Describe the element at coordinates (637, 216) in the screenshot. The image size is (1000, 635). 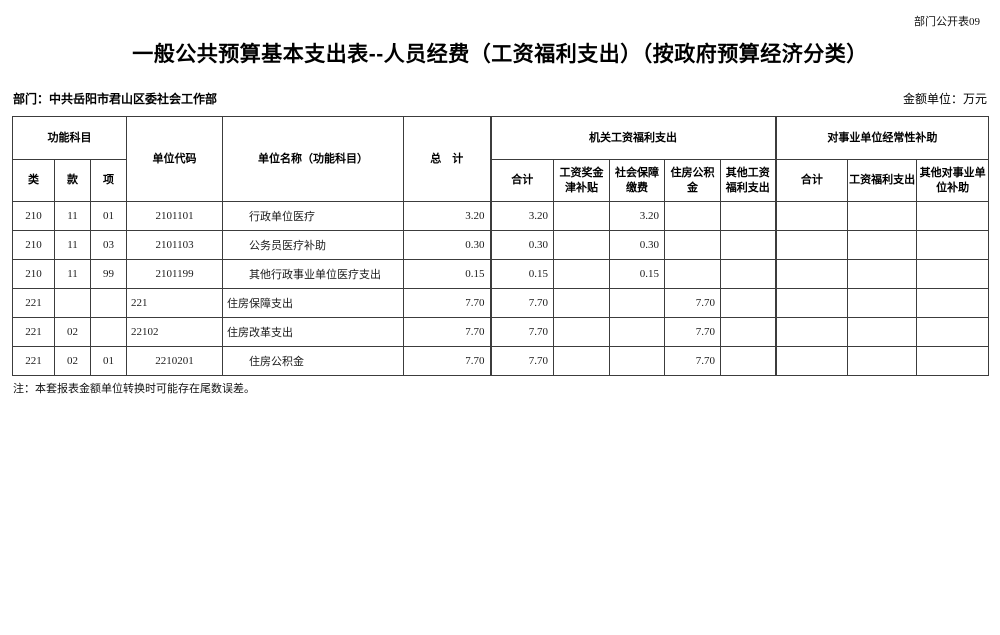
I see `cell-social-security: 3.20` at that location.